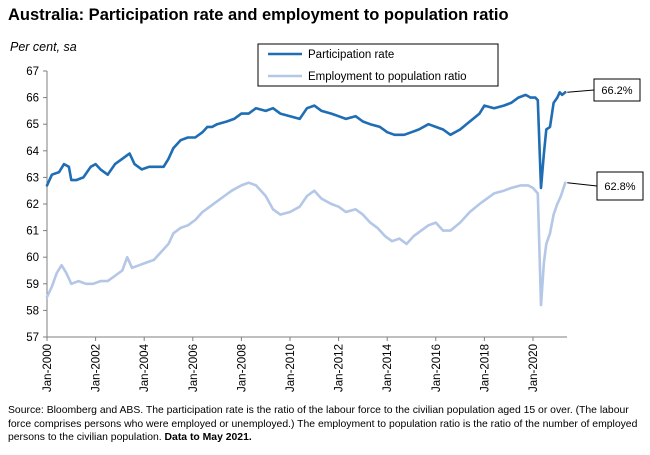 This screenshot has width=650, height=455. What do you see at coordinates (32, 232) in the screenshot?
I see `y-tick-label: 61` at bounding box center [32, 232].